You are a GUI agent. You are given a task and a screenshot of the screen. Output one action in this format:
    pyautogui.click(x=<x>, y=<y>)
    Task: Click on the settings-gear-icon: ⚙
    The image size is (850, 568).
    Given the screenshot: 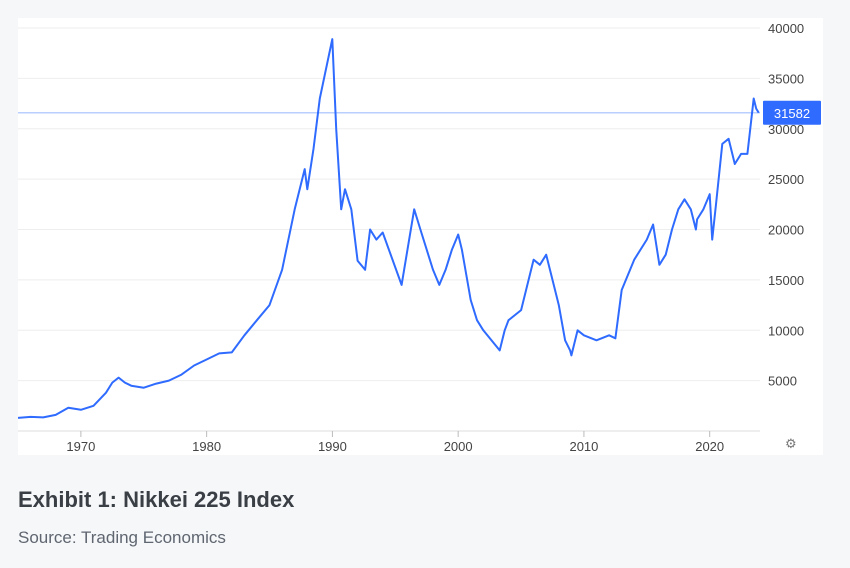 What is the action you would take?
    pyautogui.click(x=791, y=444)
    